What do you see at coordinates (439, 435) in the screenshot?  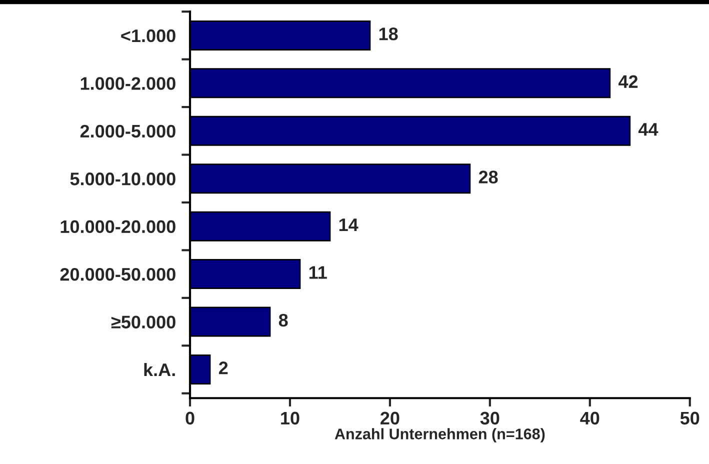 I see `x-axis-title: Anzahl Unternehmen (n=168)` at bounding box center [439, 435].